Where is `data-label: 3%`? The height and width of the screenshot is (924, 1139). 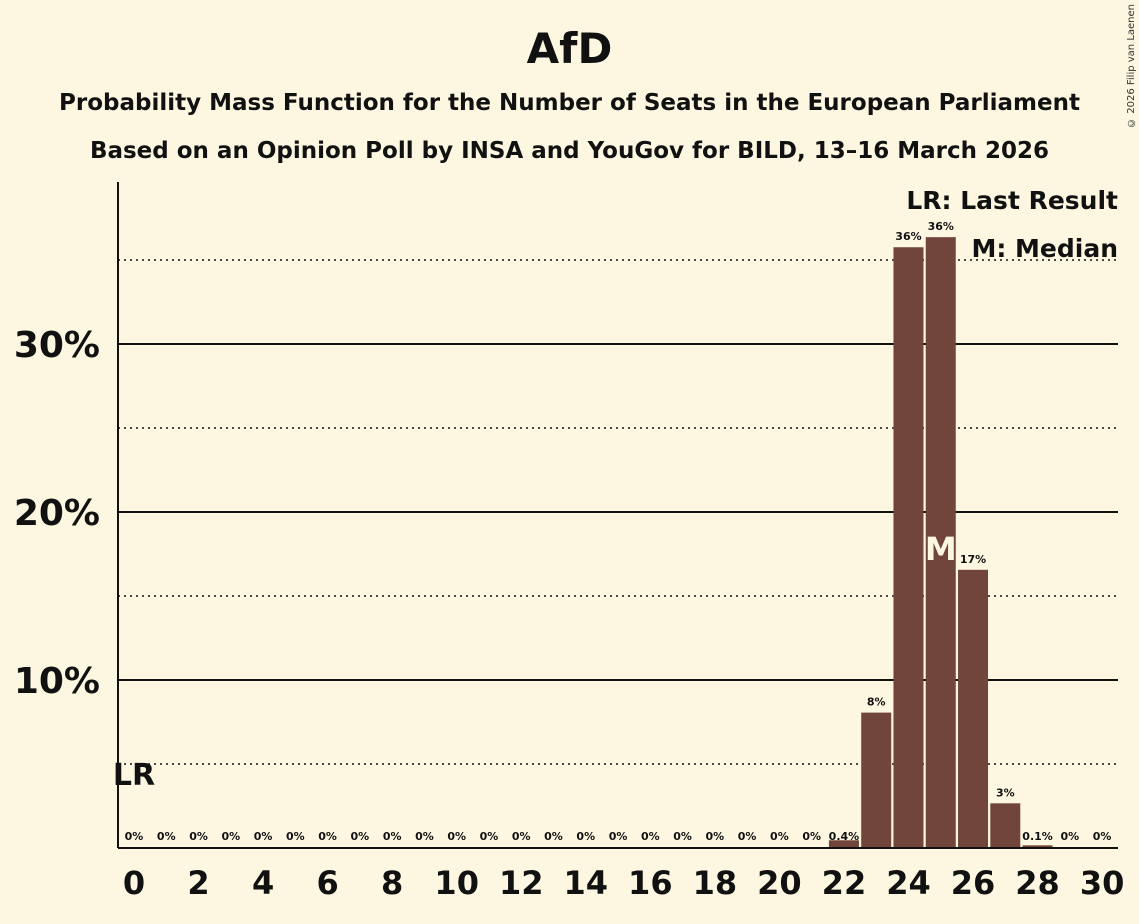 data-label: 3% is located at coordinates (1005, 792).